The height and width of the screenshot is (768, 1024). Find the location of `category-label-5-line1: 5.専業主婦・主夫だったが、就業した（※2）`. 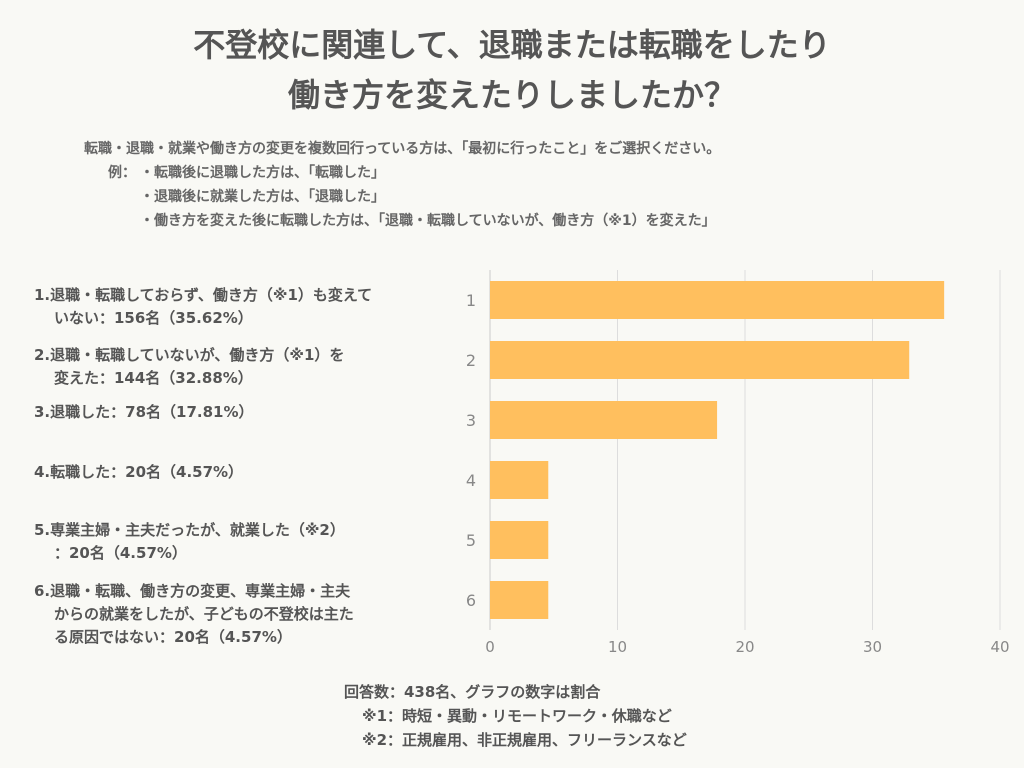

category-label-5-line1: 5.専業主婦・主夫だったが、就業した（※2） is located at coordinates (189, 530).